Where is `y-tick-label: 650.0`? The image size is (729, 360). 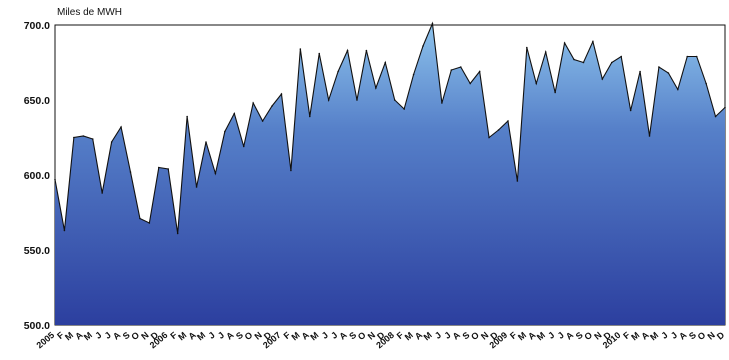
y-tick-label: 650.0 is located at coordinates (37, 101).